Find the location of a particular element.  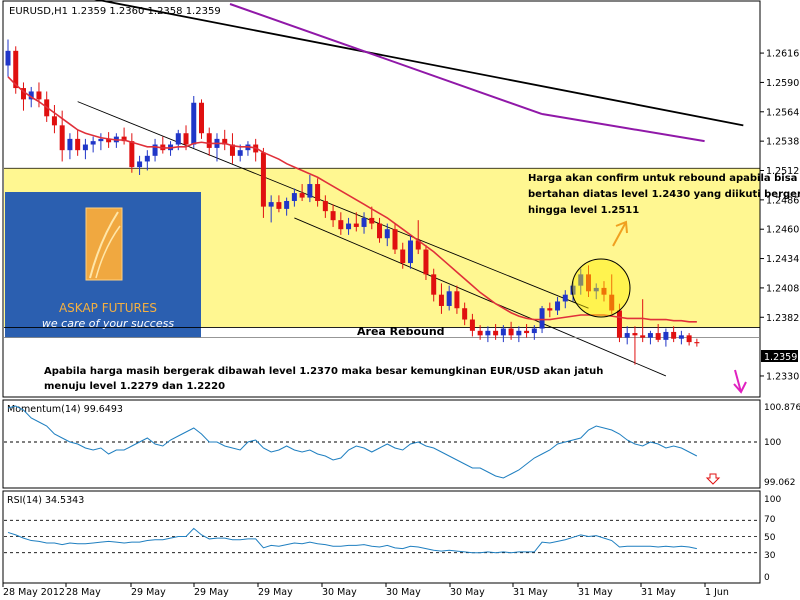

price-tick-label: 1.2460 is located at coordinates (782, 230).